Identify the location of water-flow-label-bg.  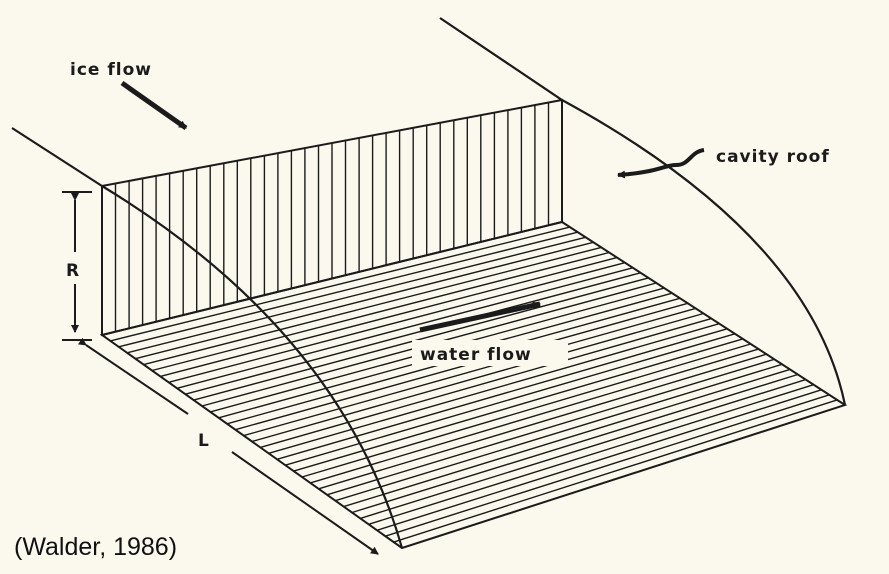
(490, 353).